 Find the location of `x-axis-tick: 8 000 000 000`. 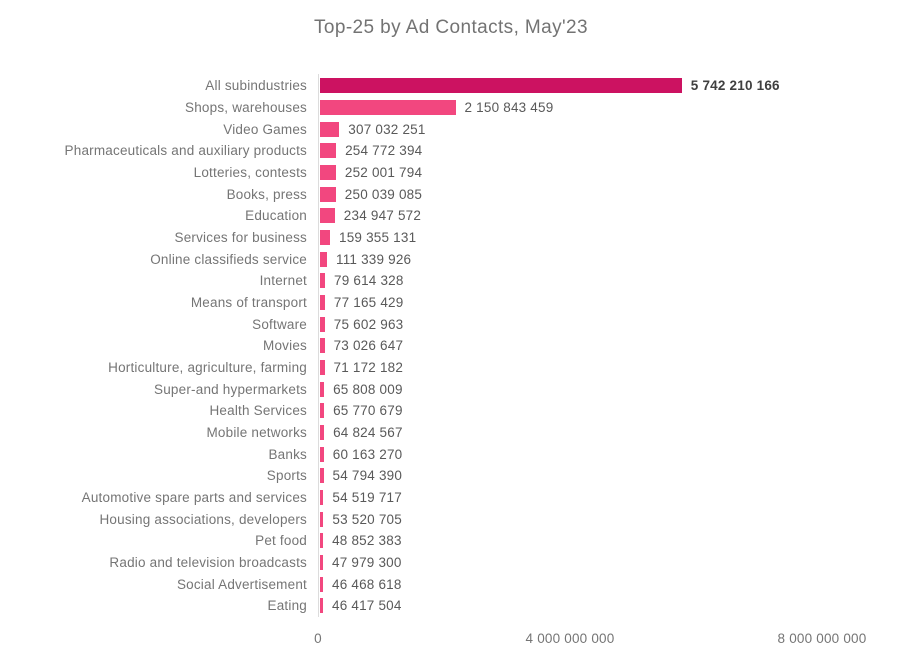

x-axis-tick: 8 000 000 000 is located at coordinates (822, 638).